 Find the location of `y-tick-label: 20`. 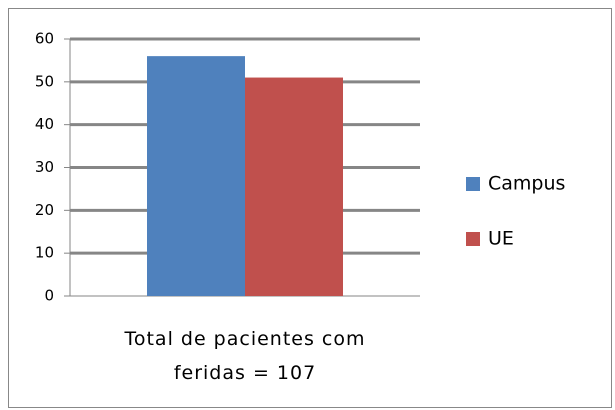

y-tick-label: 20 is located at coordinates (44, 210).